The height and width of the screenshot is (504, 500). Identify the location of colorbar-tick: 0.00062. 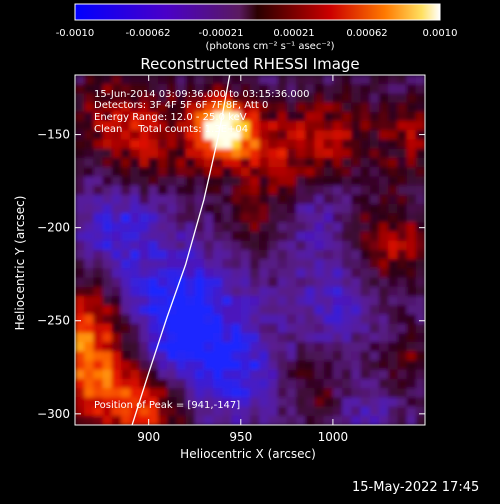
(366, 33).